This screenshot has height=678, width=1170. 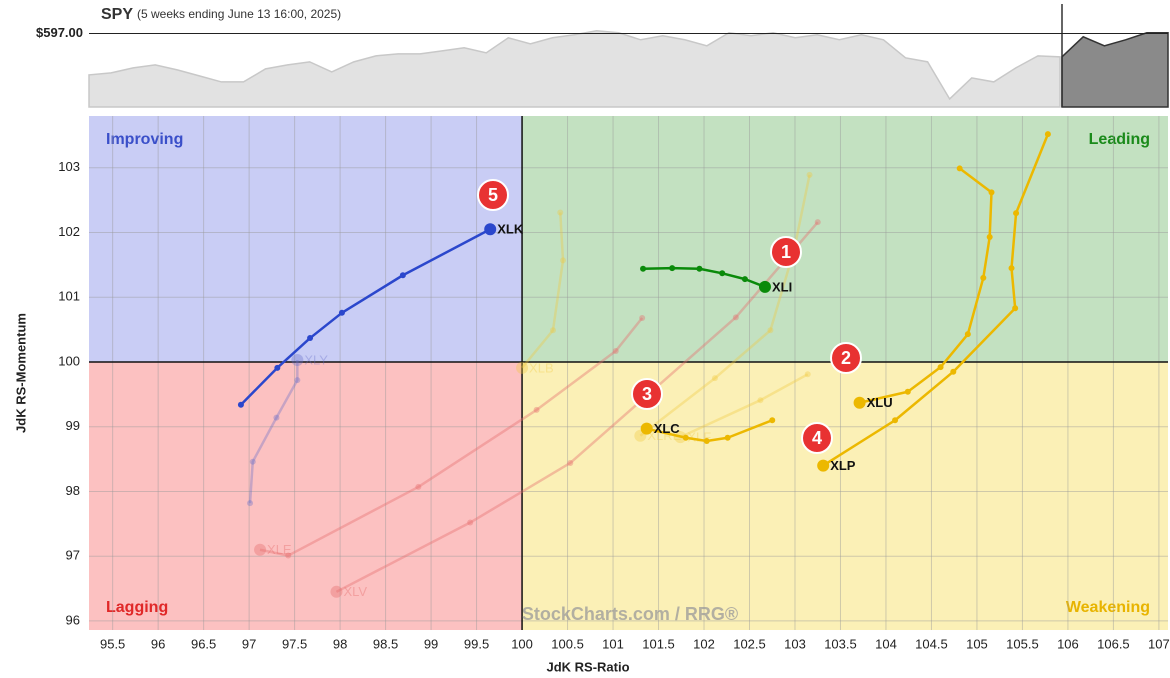 What do you see at coordinates (931, 643) in the screenshot?
I see `x-tick-label: 104.5` at bounding box center [931, 643].